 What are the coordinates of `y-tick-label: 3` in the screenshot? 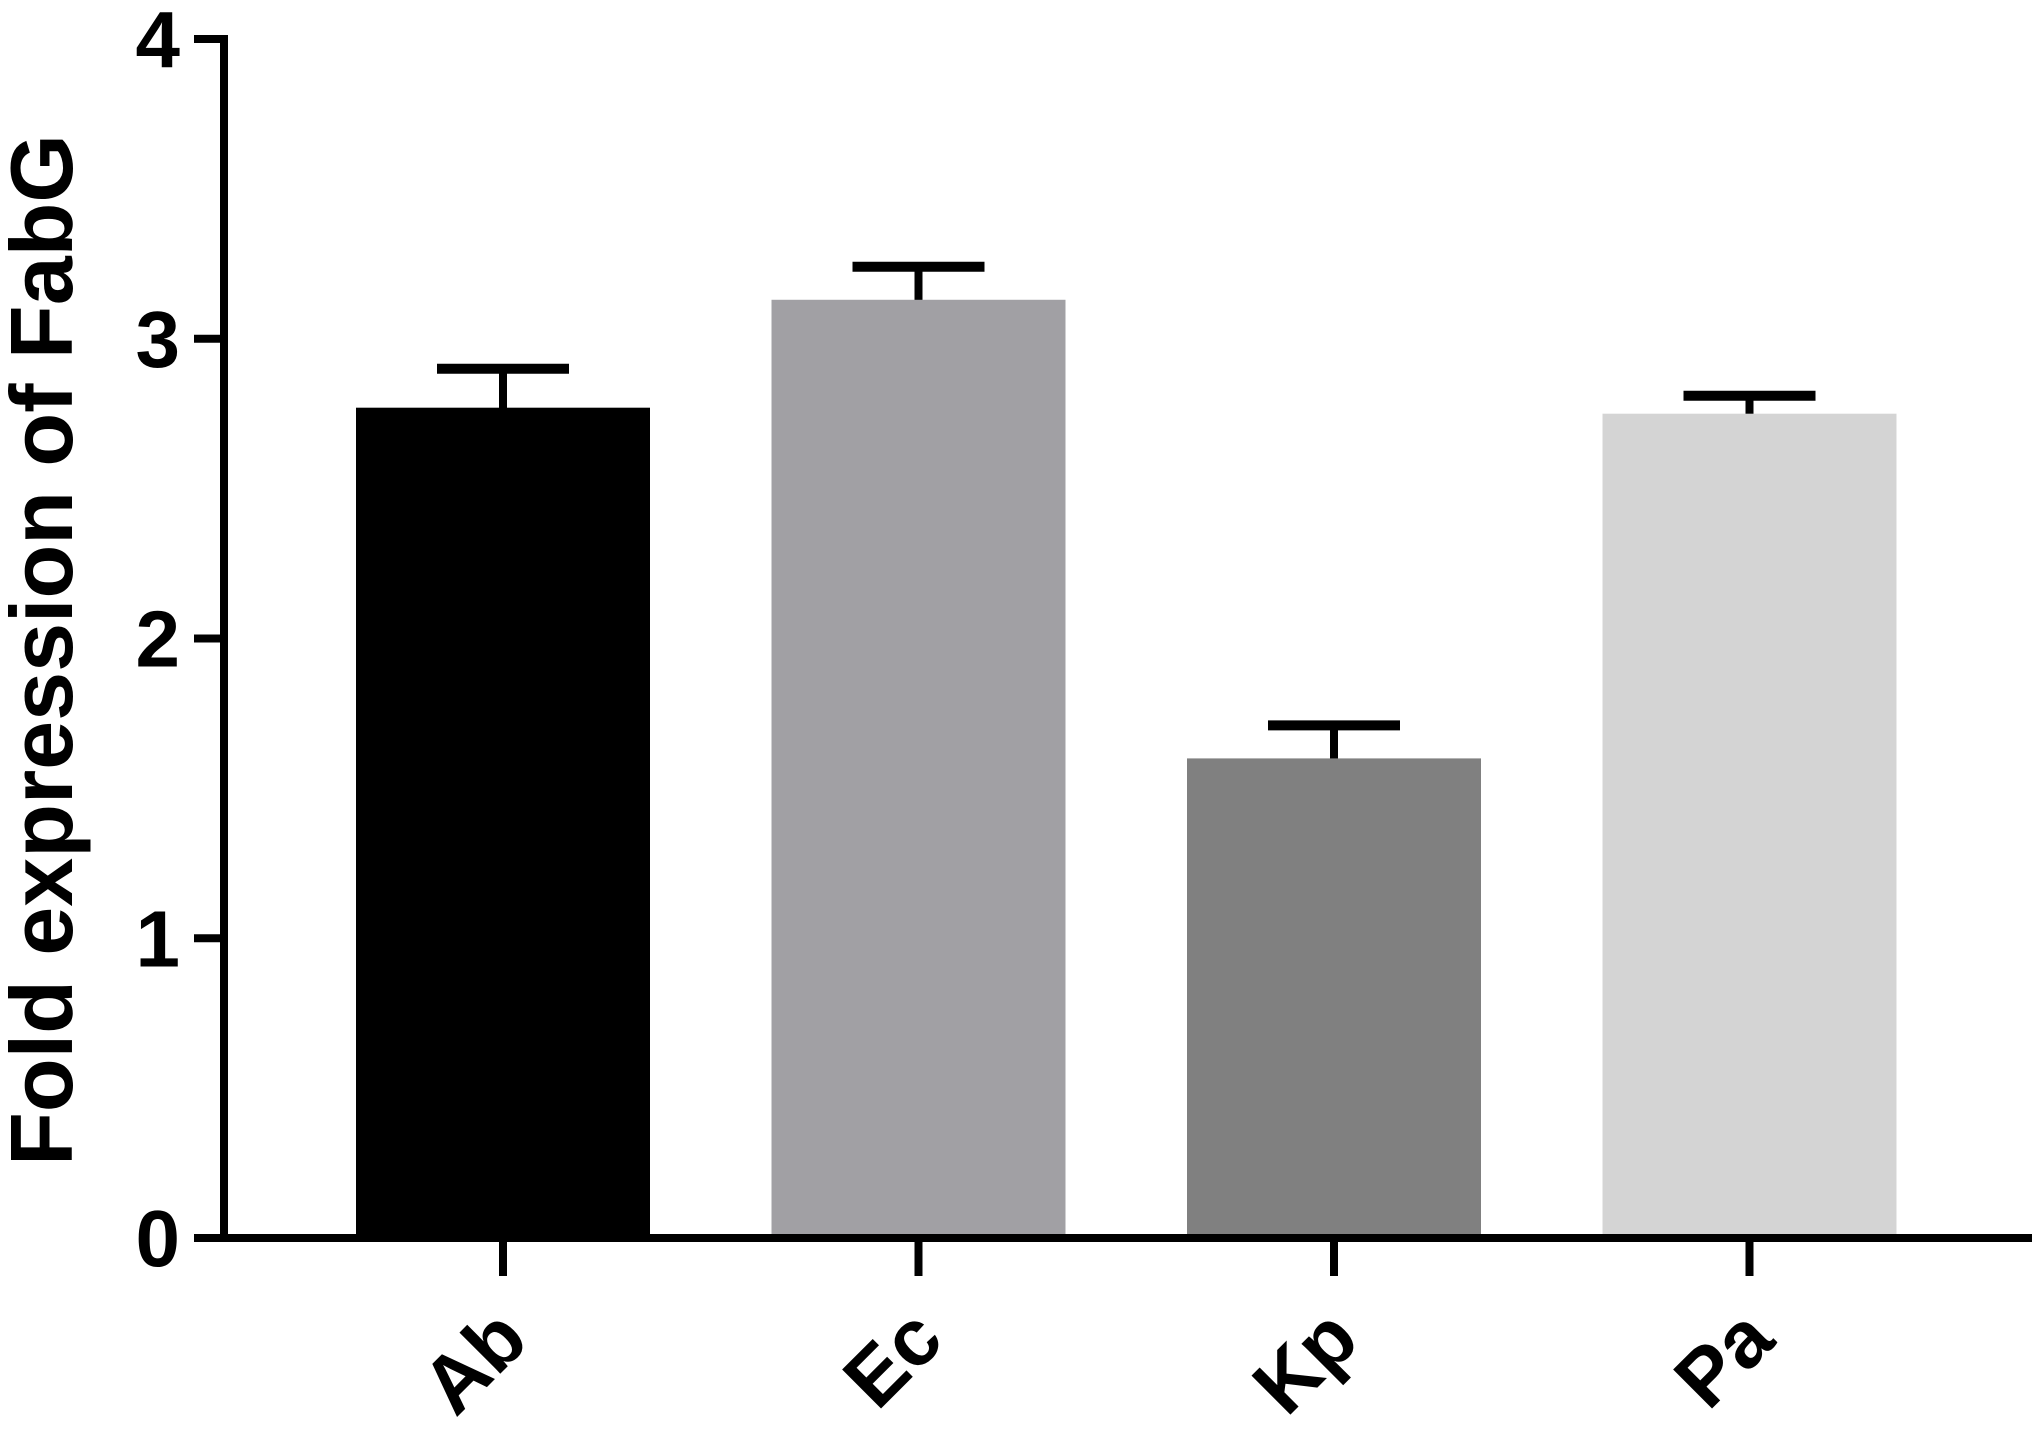 It's located at (158, 339).